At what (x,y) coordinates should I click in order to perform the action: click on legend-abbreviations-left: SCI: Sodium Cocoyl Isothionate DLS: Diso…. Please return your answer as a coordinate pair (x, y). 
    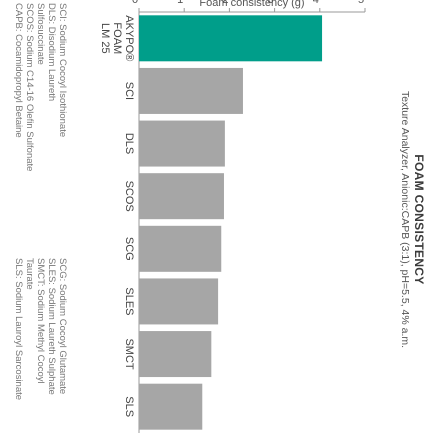
    Looking at the image, I should click on (40, 87).